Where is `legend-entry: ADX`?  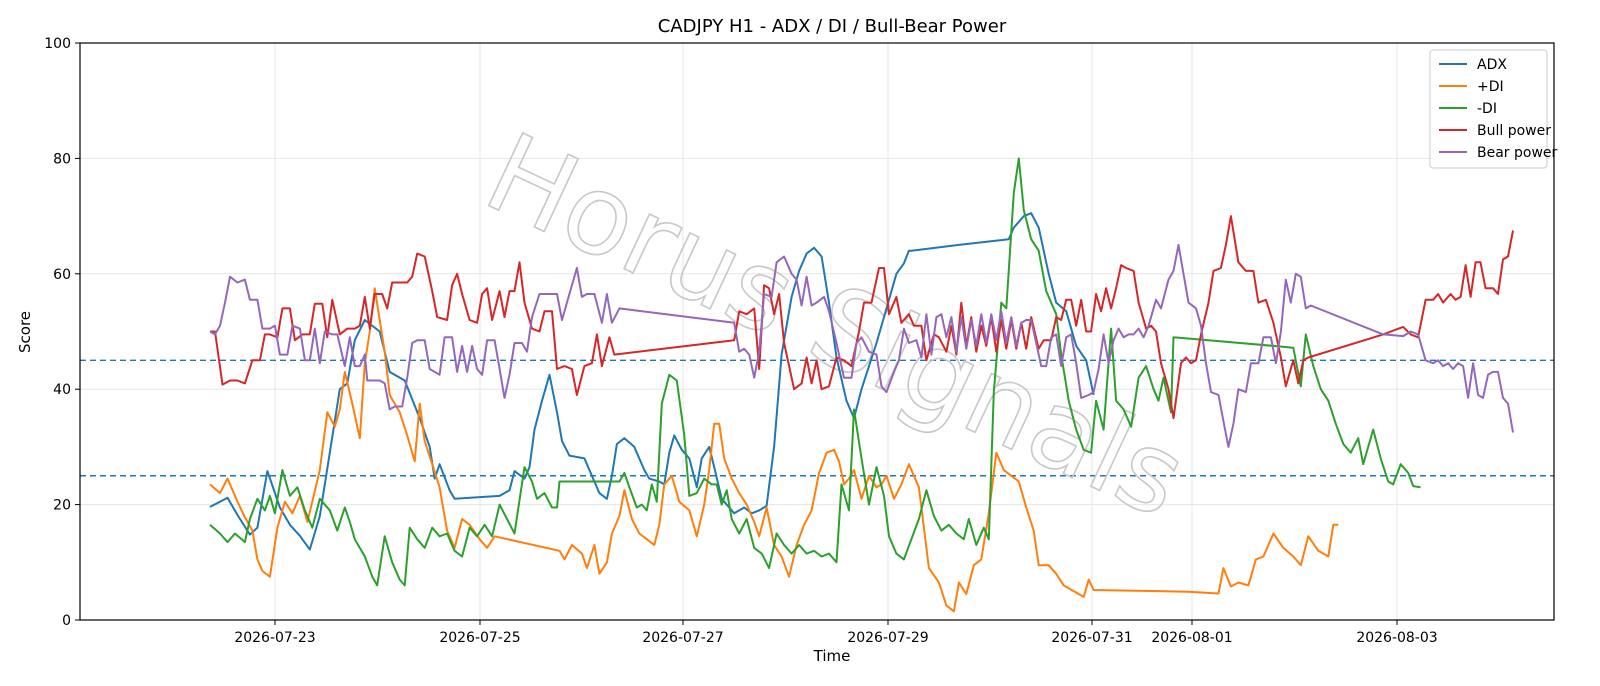
legend-entry: ADX is located at coordinates (1492, 65).